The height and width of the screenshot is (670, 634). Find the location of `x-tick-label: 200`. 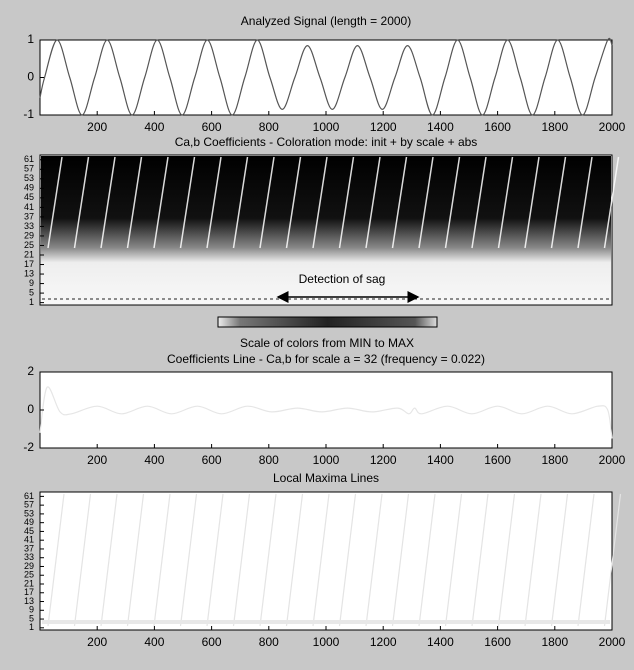

x-tick-label: 200 is located at coordinates (97, 642).